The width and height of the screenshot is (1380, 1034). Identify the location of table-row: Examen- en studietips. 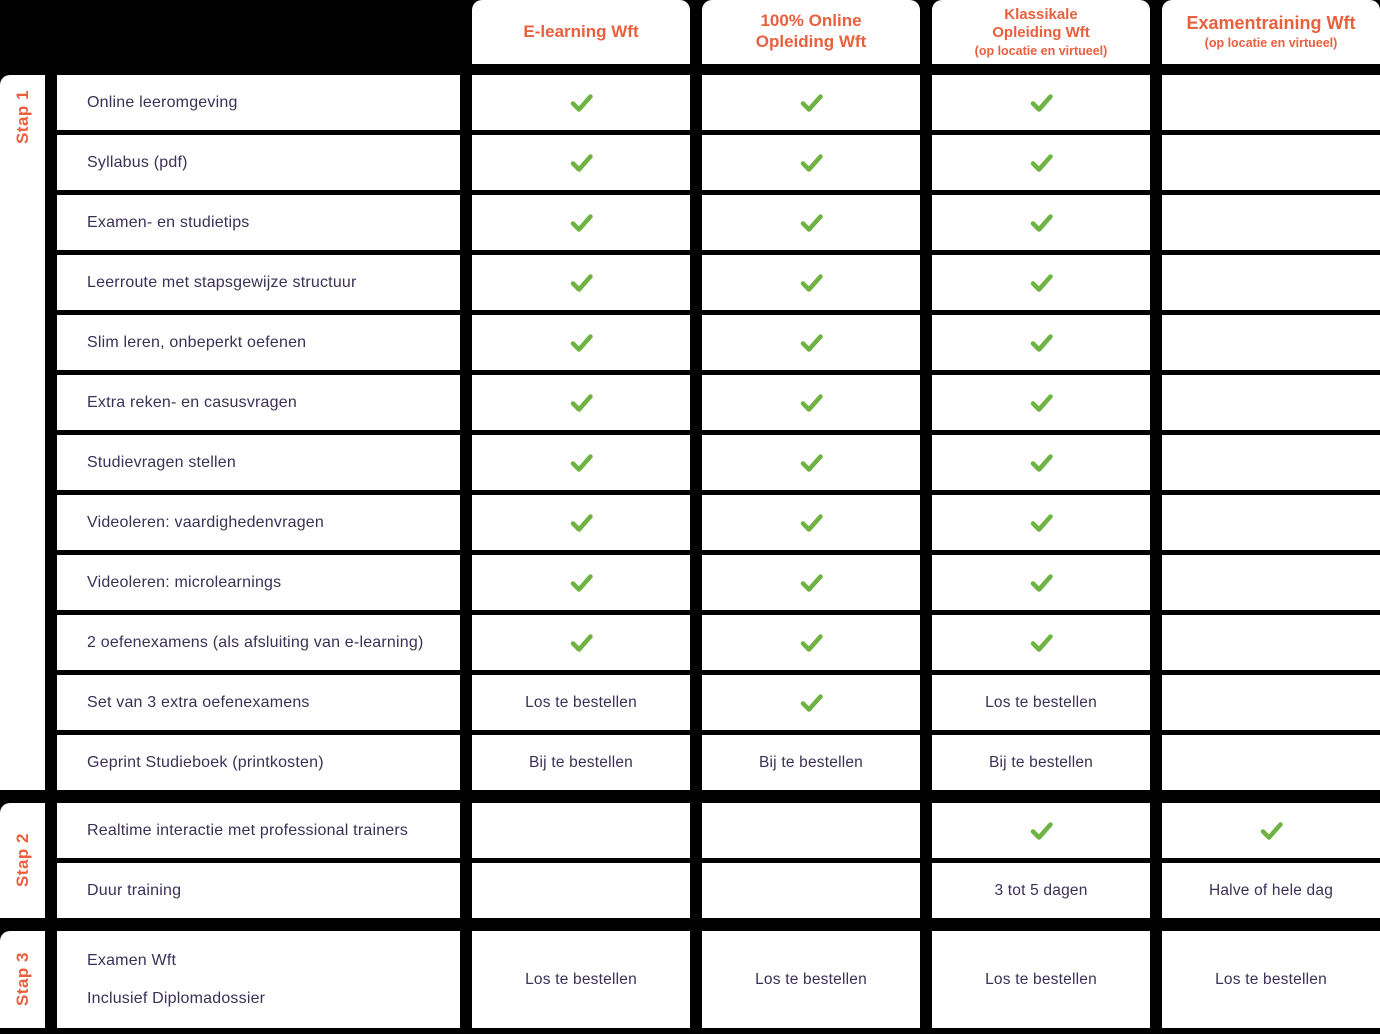
(718, 222).